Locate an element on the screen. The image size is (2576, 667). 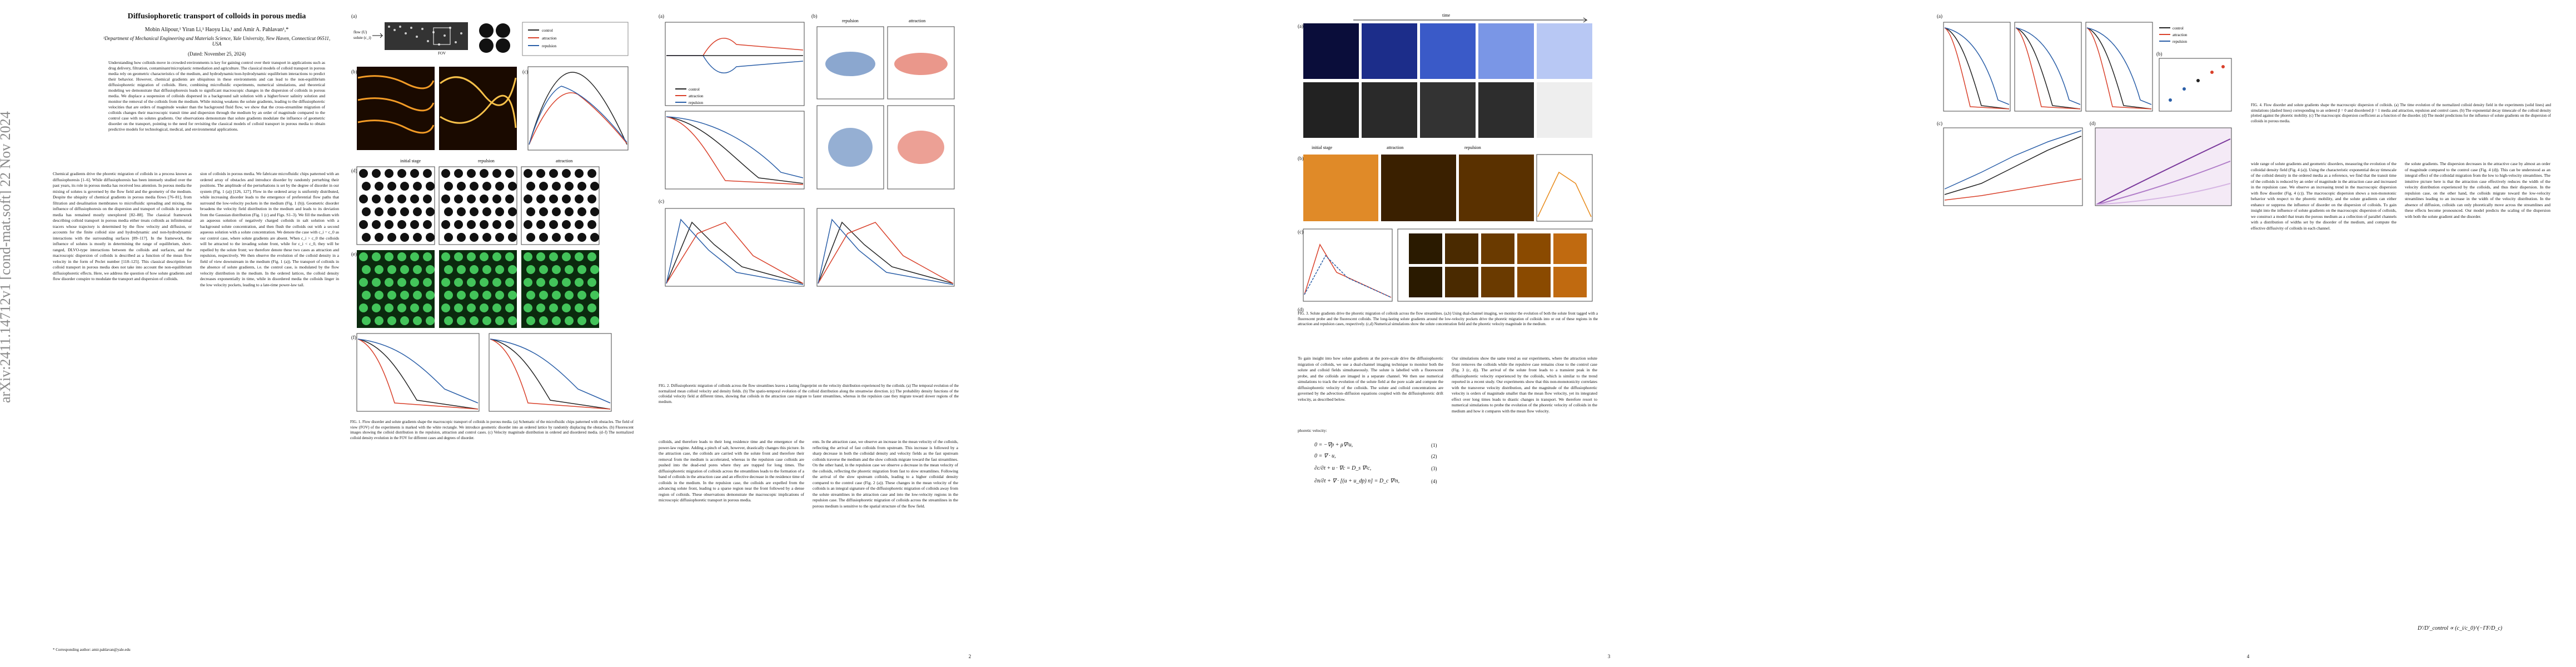
fig1-lattice-dots is located at coordinates (479, 205).